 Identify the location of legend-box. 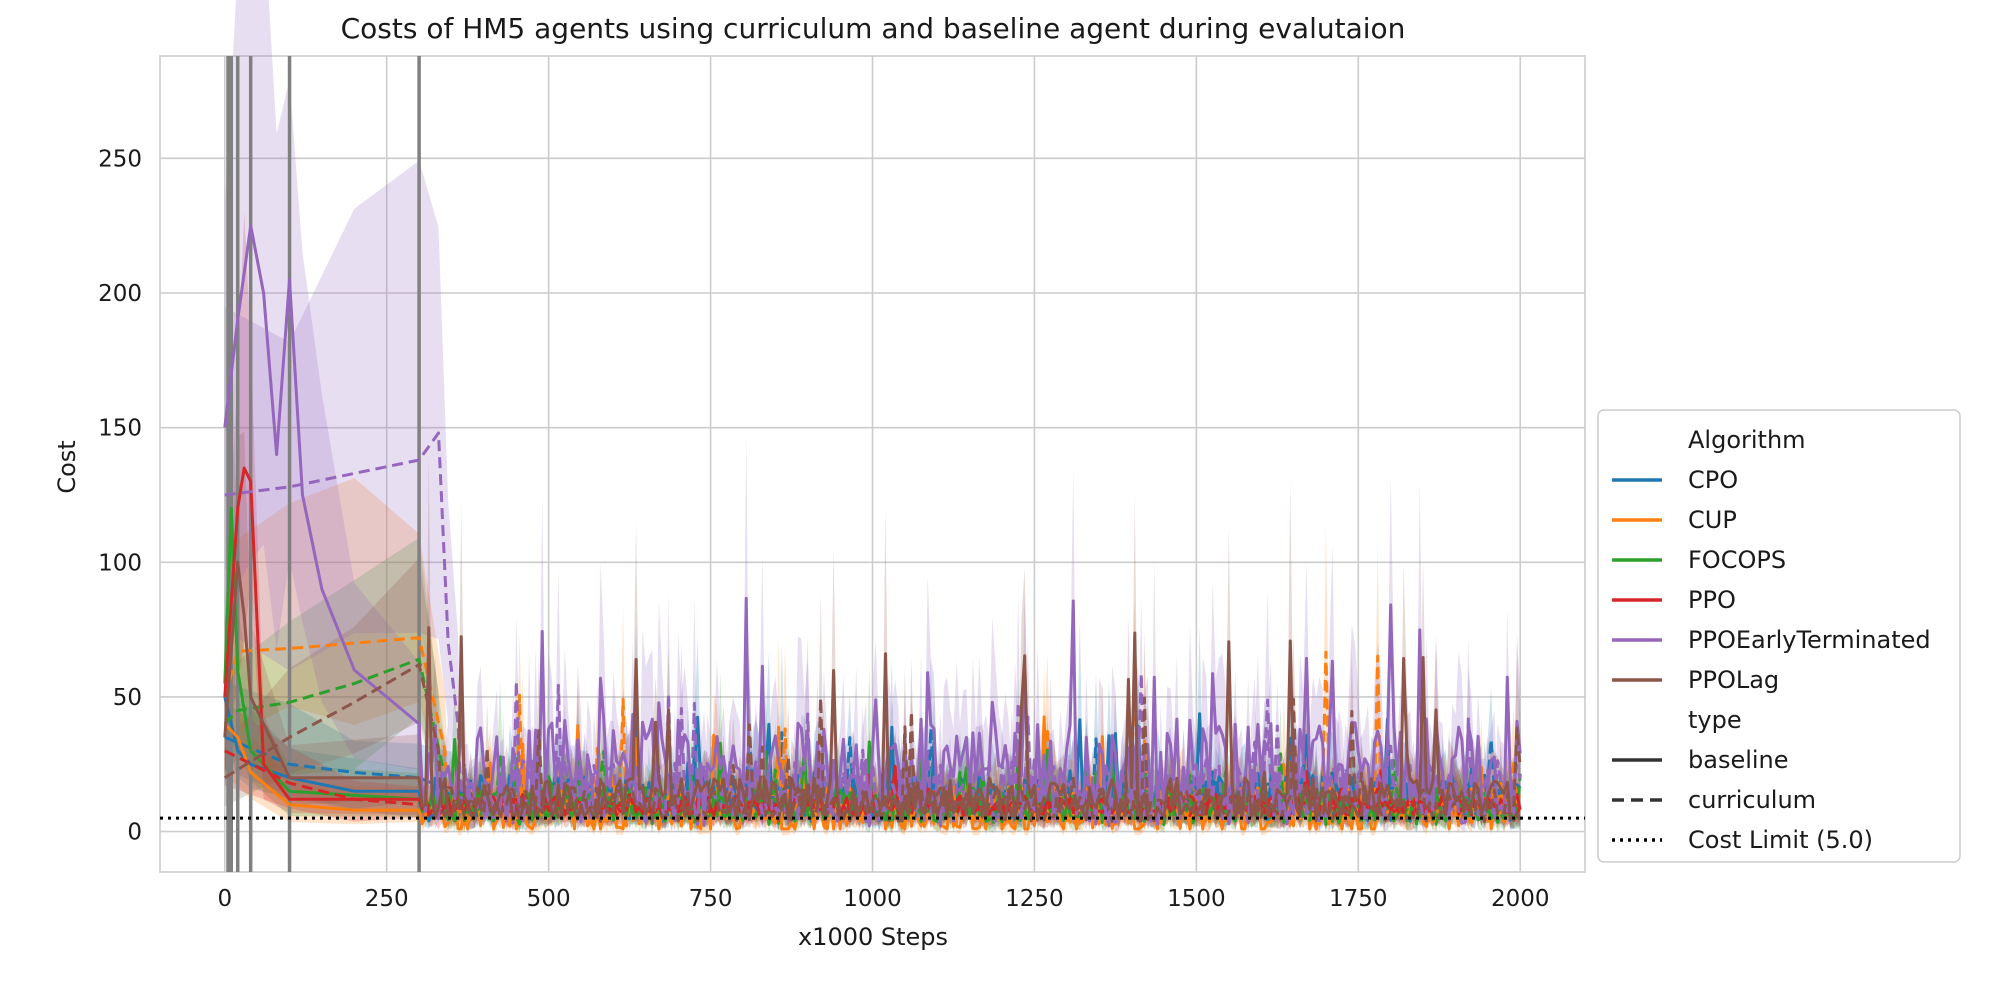
(1779, 636).